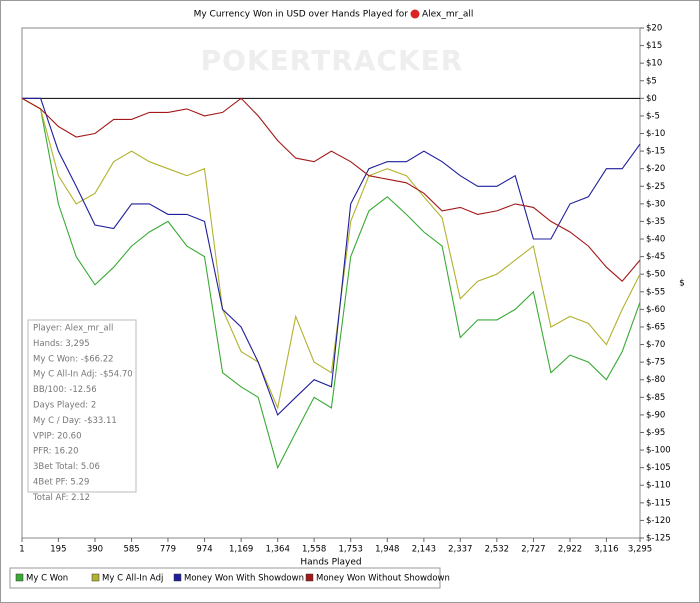 This screenshot has height=603, width=700. I want to click on stat-line: BB/100: -12.56, so click(65, 390).